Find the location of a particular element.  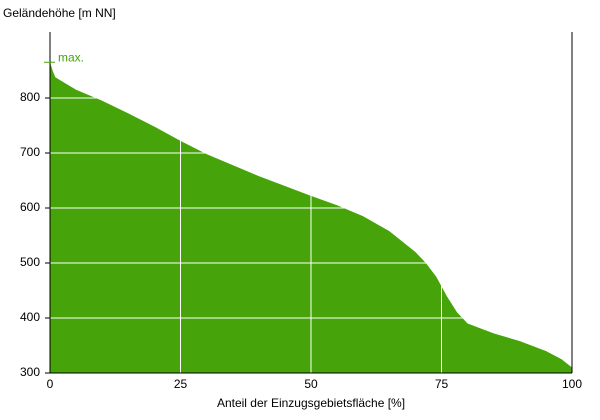

y-tick-label: 300 is located at coordinates (30, 372).